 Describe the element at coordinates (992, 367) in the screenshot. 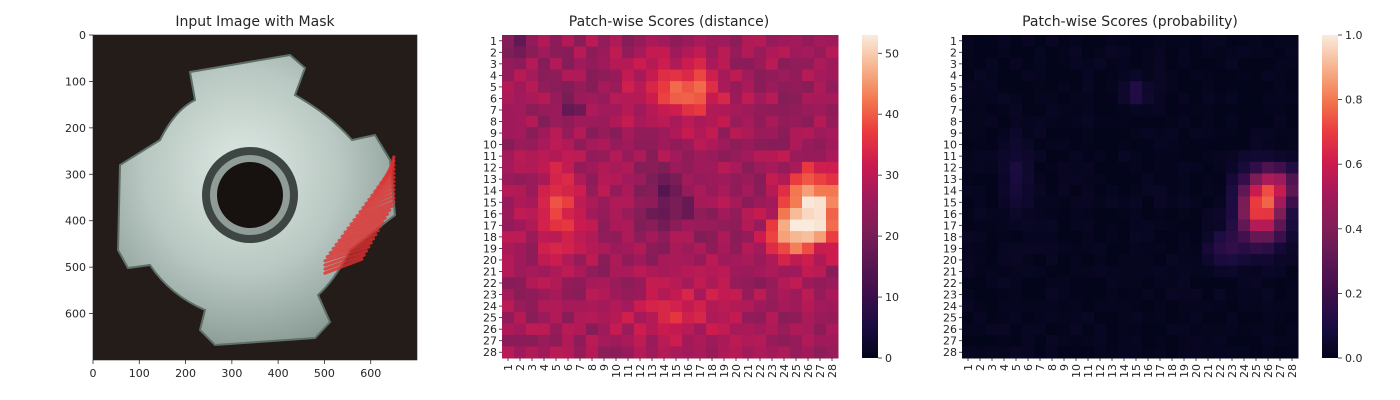

I see `col-label: 3` at that location.